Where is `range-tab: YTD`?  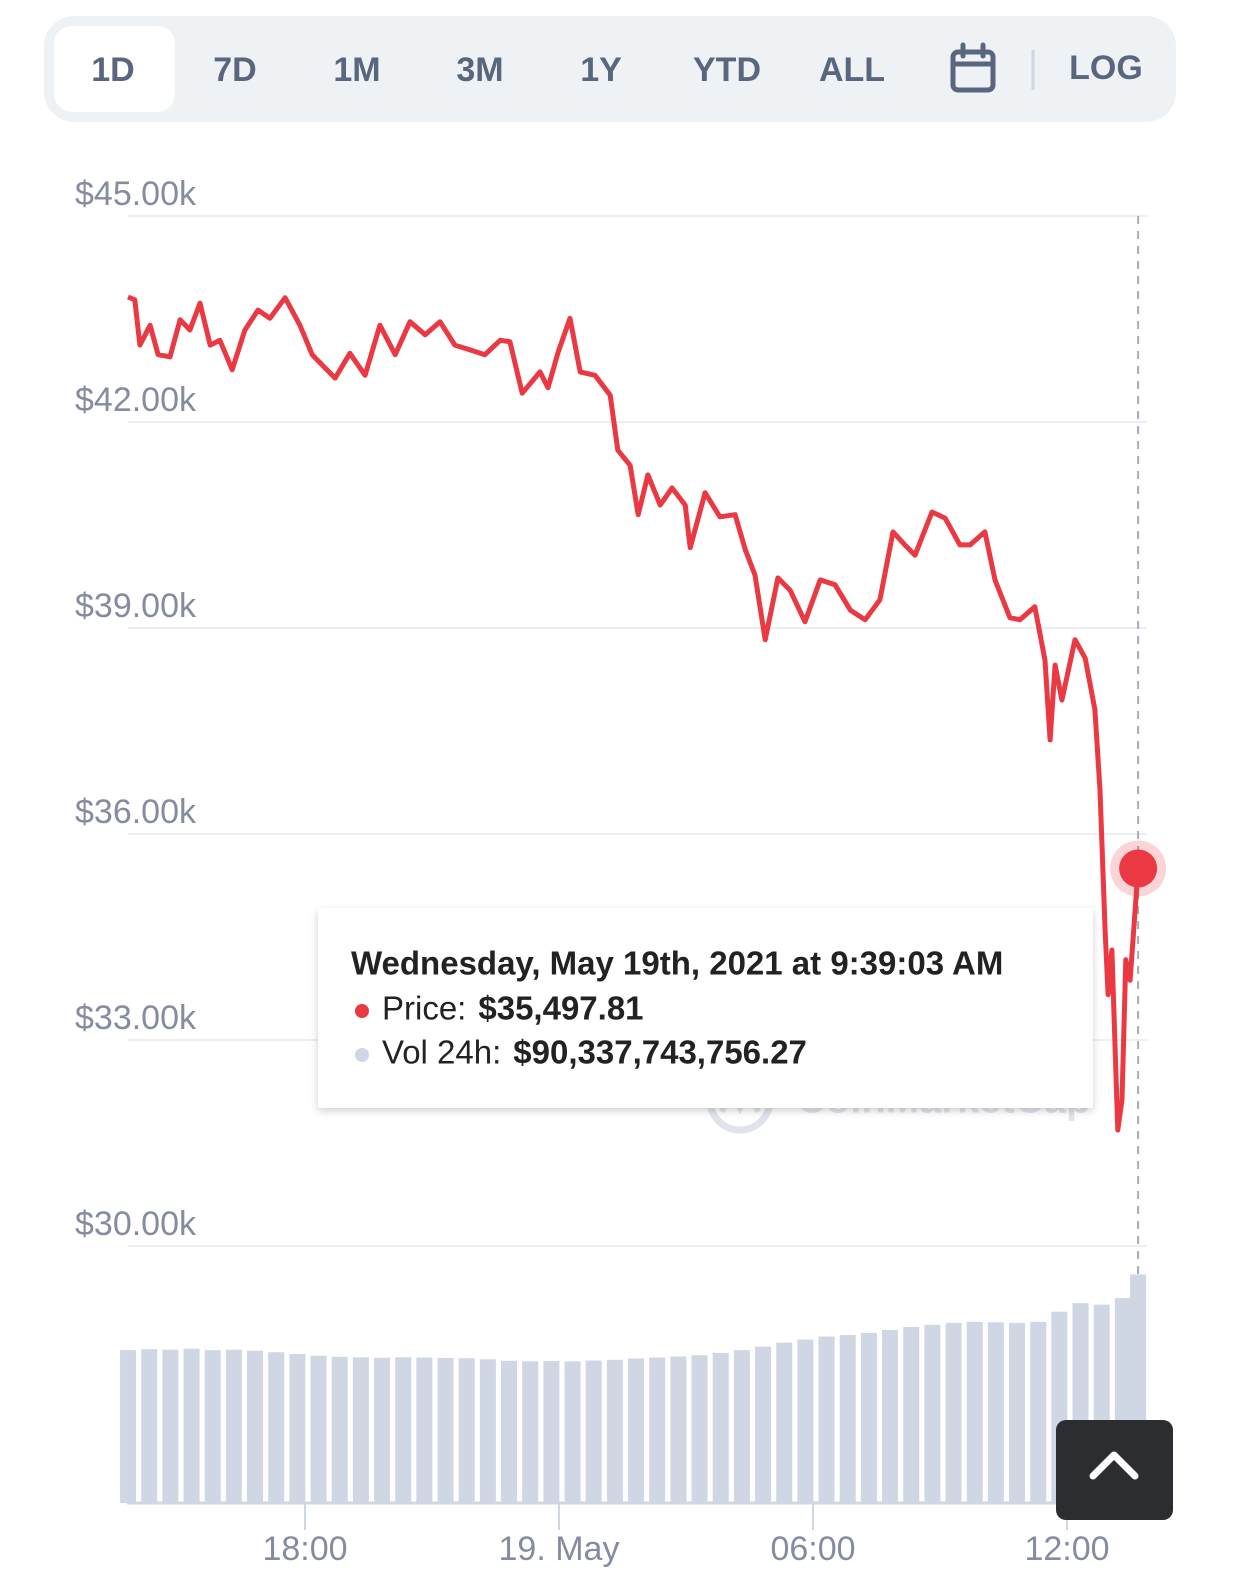 range-tab: YTD is located at coordinates (727, 70).